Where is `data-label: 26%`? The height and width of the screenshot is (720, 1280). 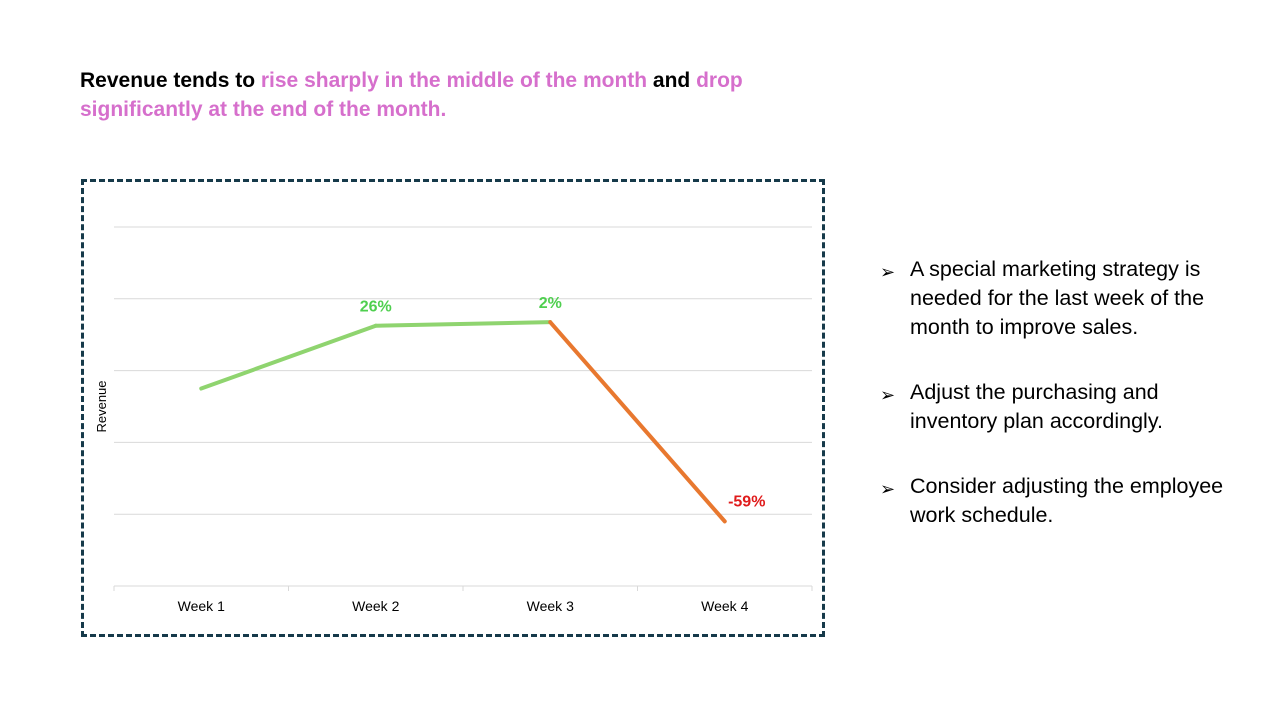 data-label: 26% is located at coordinates (376, 307).